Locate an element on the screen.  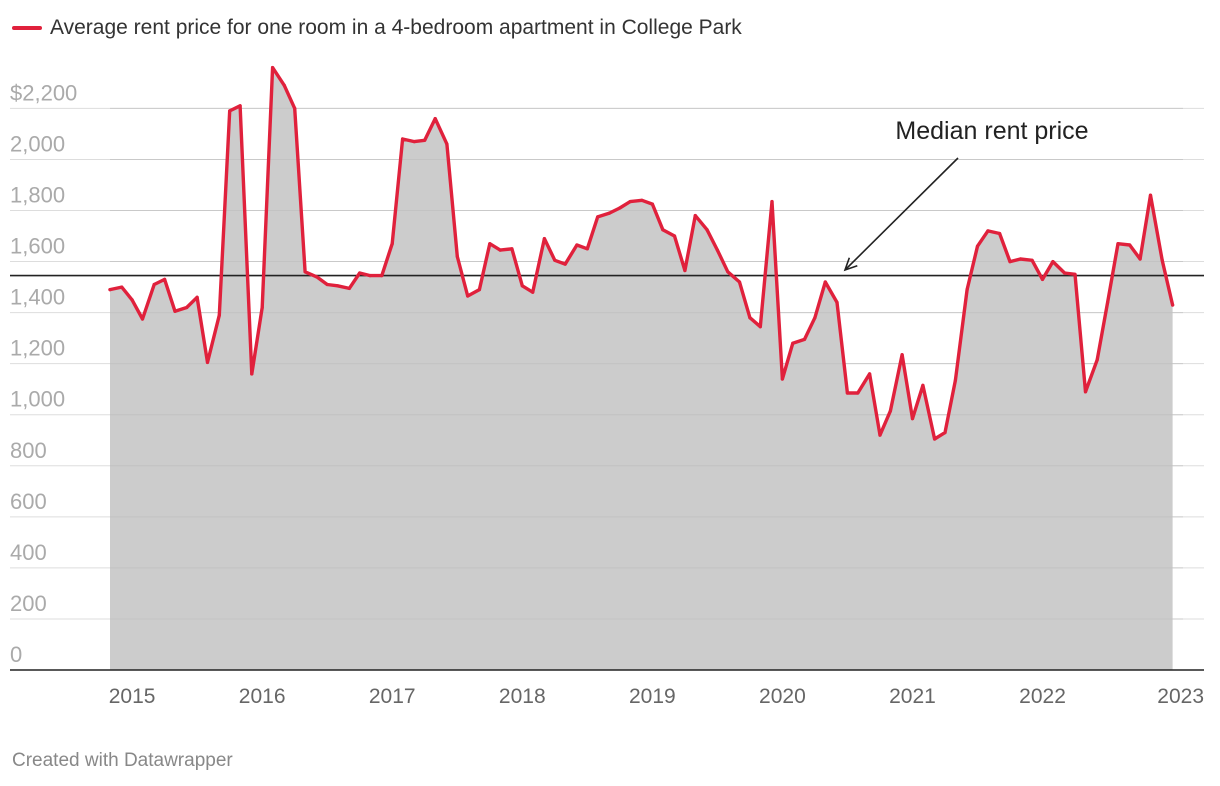
x-tick-label: 2022 is located at coordinates (1042, 696).